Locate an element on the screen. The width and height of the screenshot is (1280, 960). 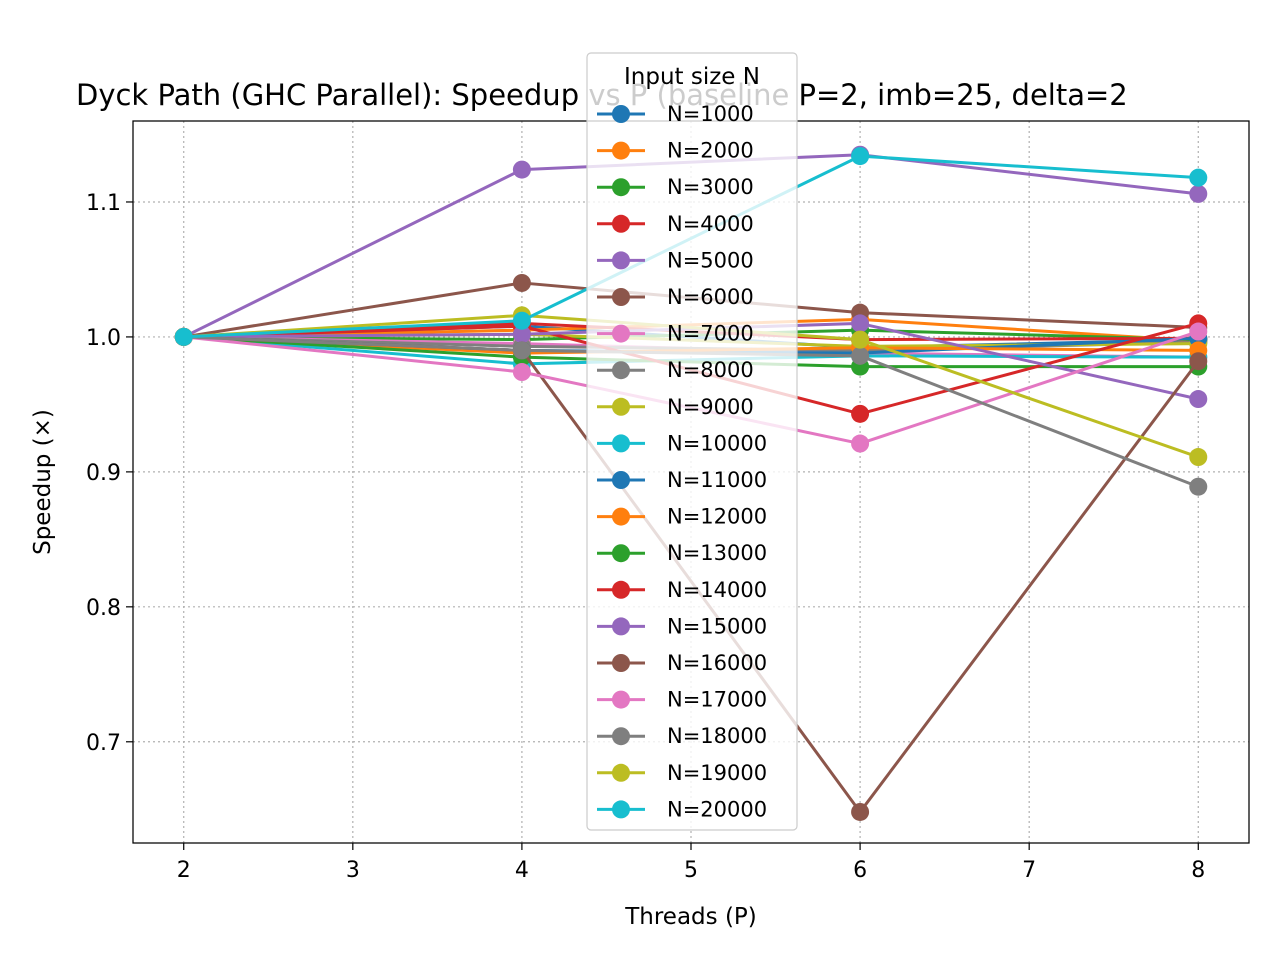
legend-item: N=20000 is located at coordinates (682, 809).